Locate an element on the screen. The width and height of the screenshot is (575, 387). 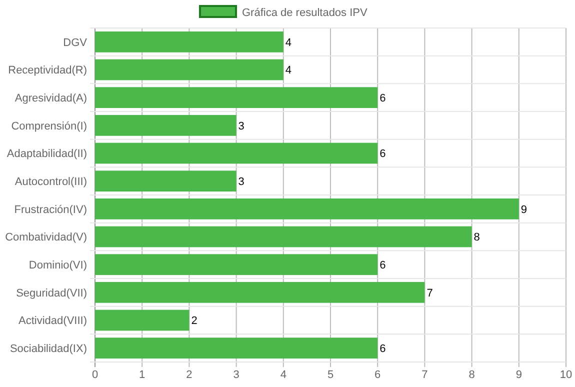
y-tick-label: Dominio(VI) is located at coordinates (57, 265).